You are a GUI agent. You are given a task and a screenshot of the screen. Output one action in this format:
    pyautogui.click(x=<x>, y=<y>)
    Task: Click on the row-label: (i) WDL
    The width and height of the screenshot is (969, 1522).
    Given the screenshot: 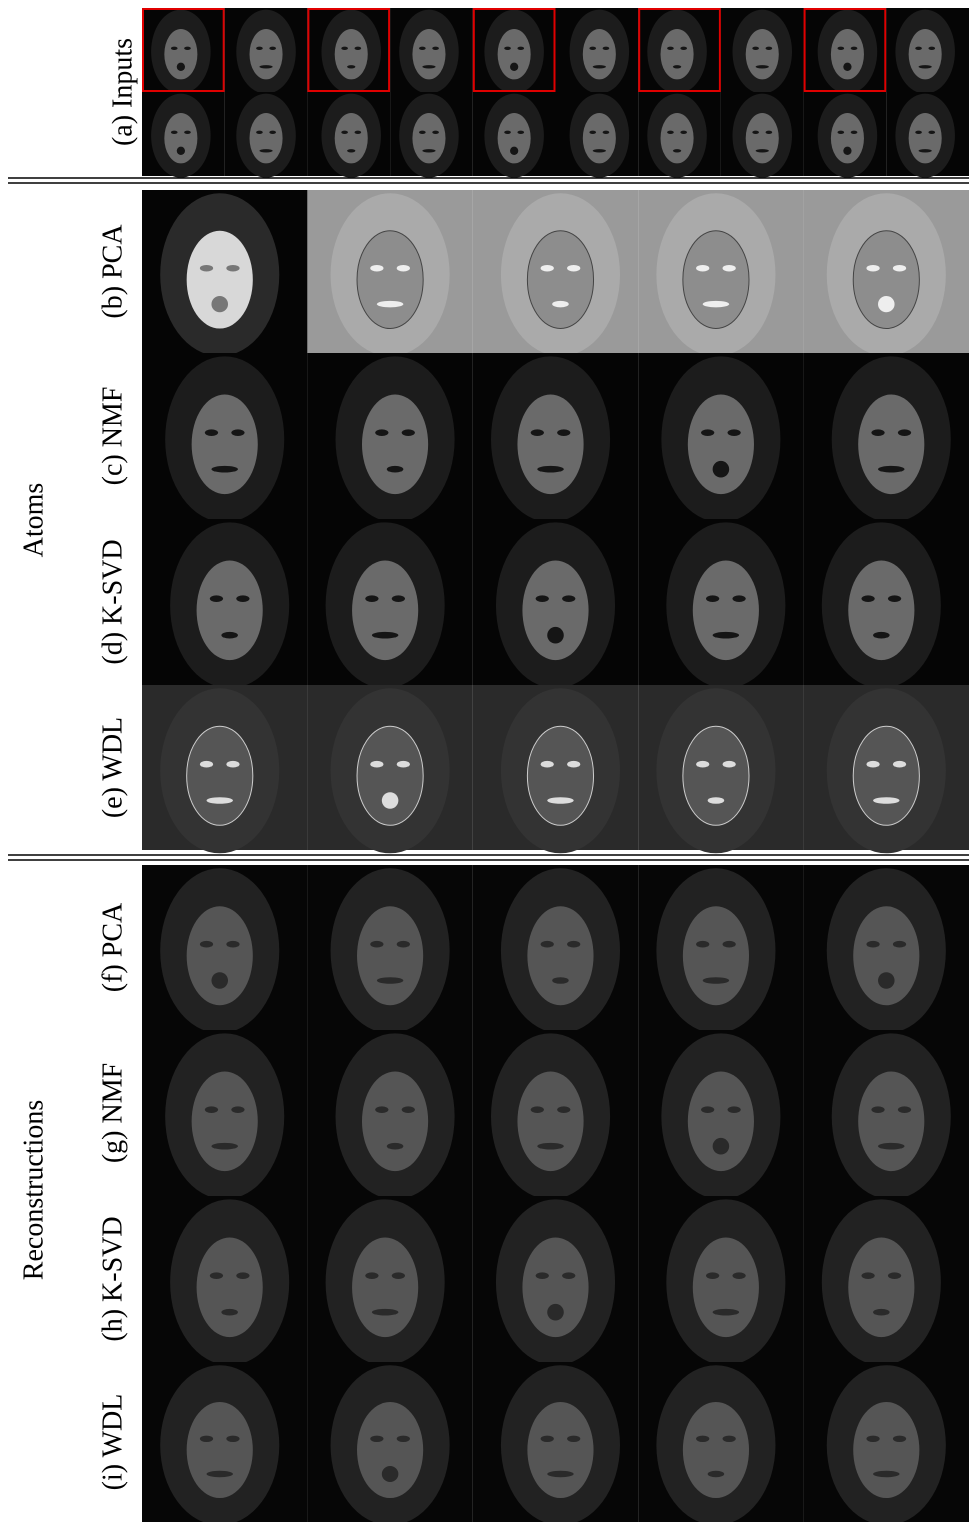 What is the action you would take?
    pyautogui.click(x=112, y=1442)
    